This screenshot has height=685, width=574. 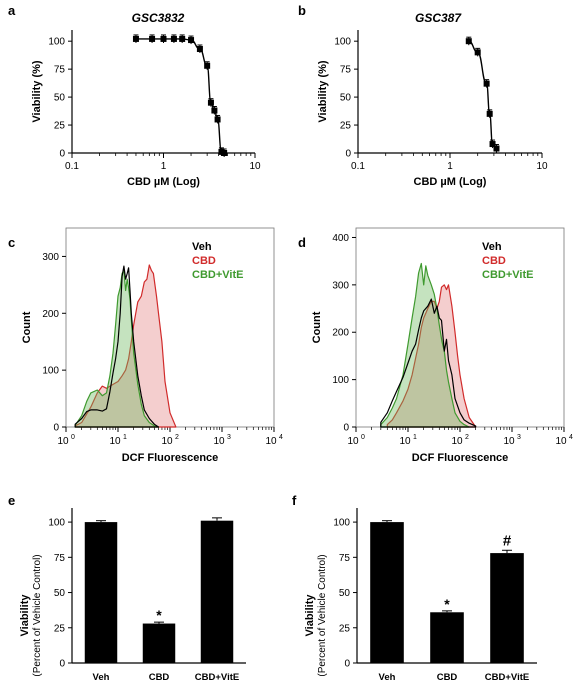 I want to click on series-cbd, so click(x=125, y=346).